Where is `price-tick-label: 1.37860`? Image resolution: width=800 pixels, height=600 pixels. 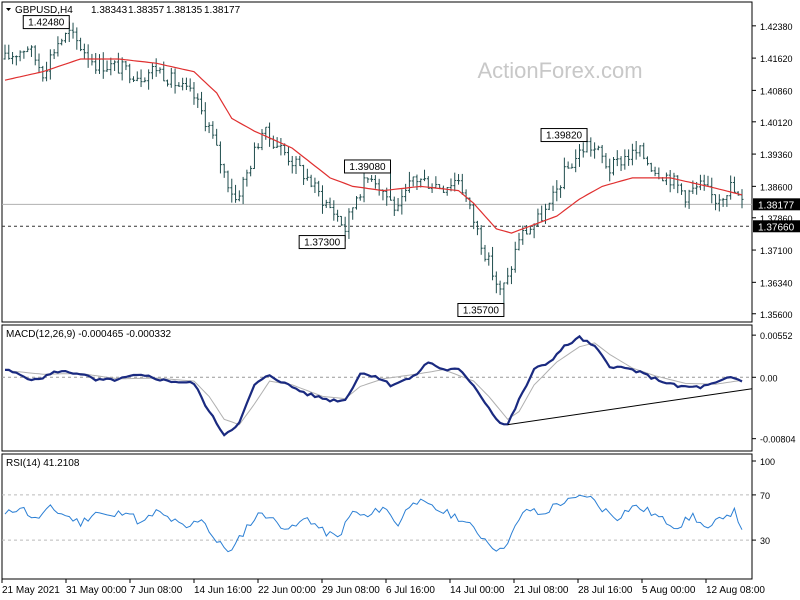 price-tick-label: 1.37860 is located at coordinates (776, 219).